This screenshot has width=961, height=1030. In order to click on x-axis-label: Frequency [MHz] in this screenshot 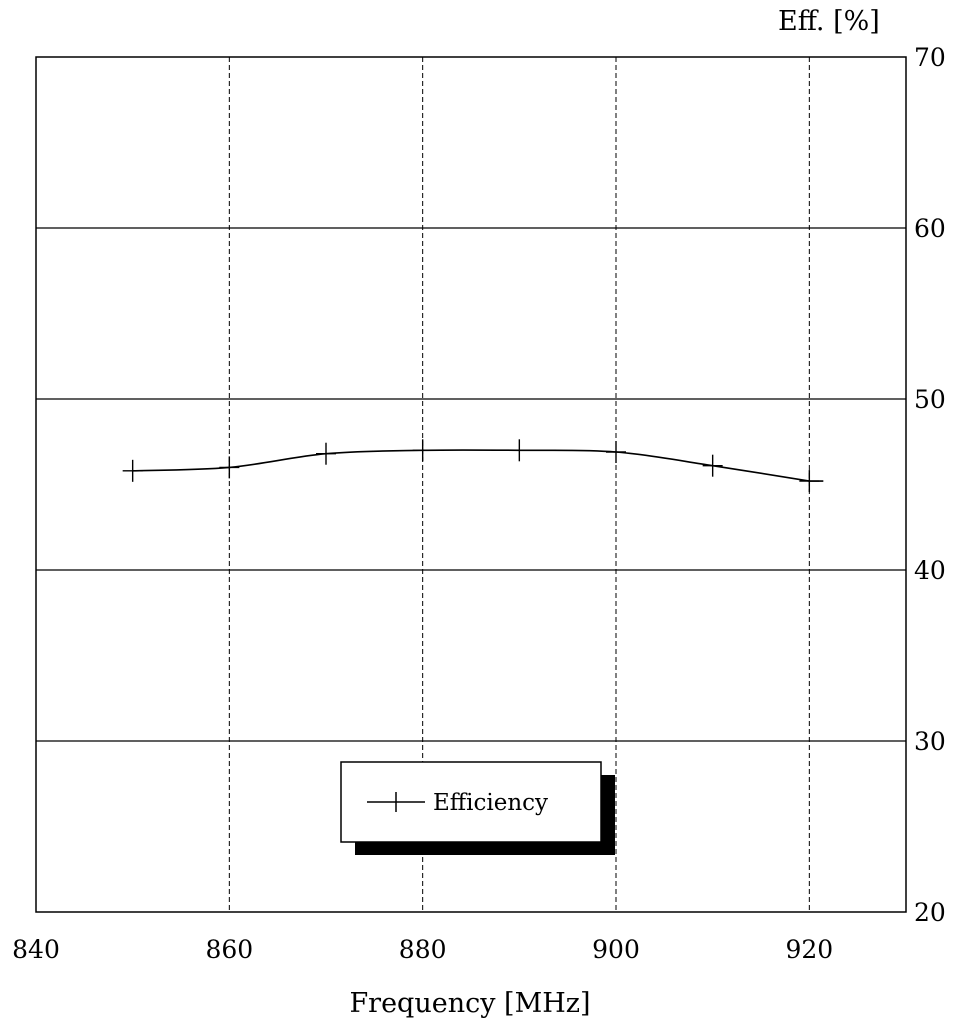, I will do `click(469, 1003)`.